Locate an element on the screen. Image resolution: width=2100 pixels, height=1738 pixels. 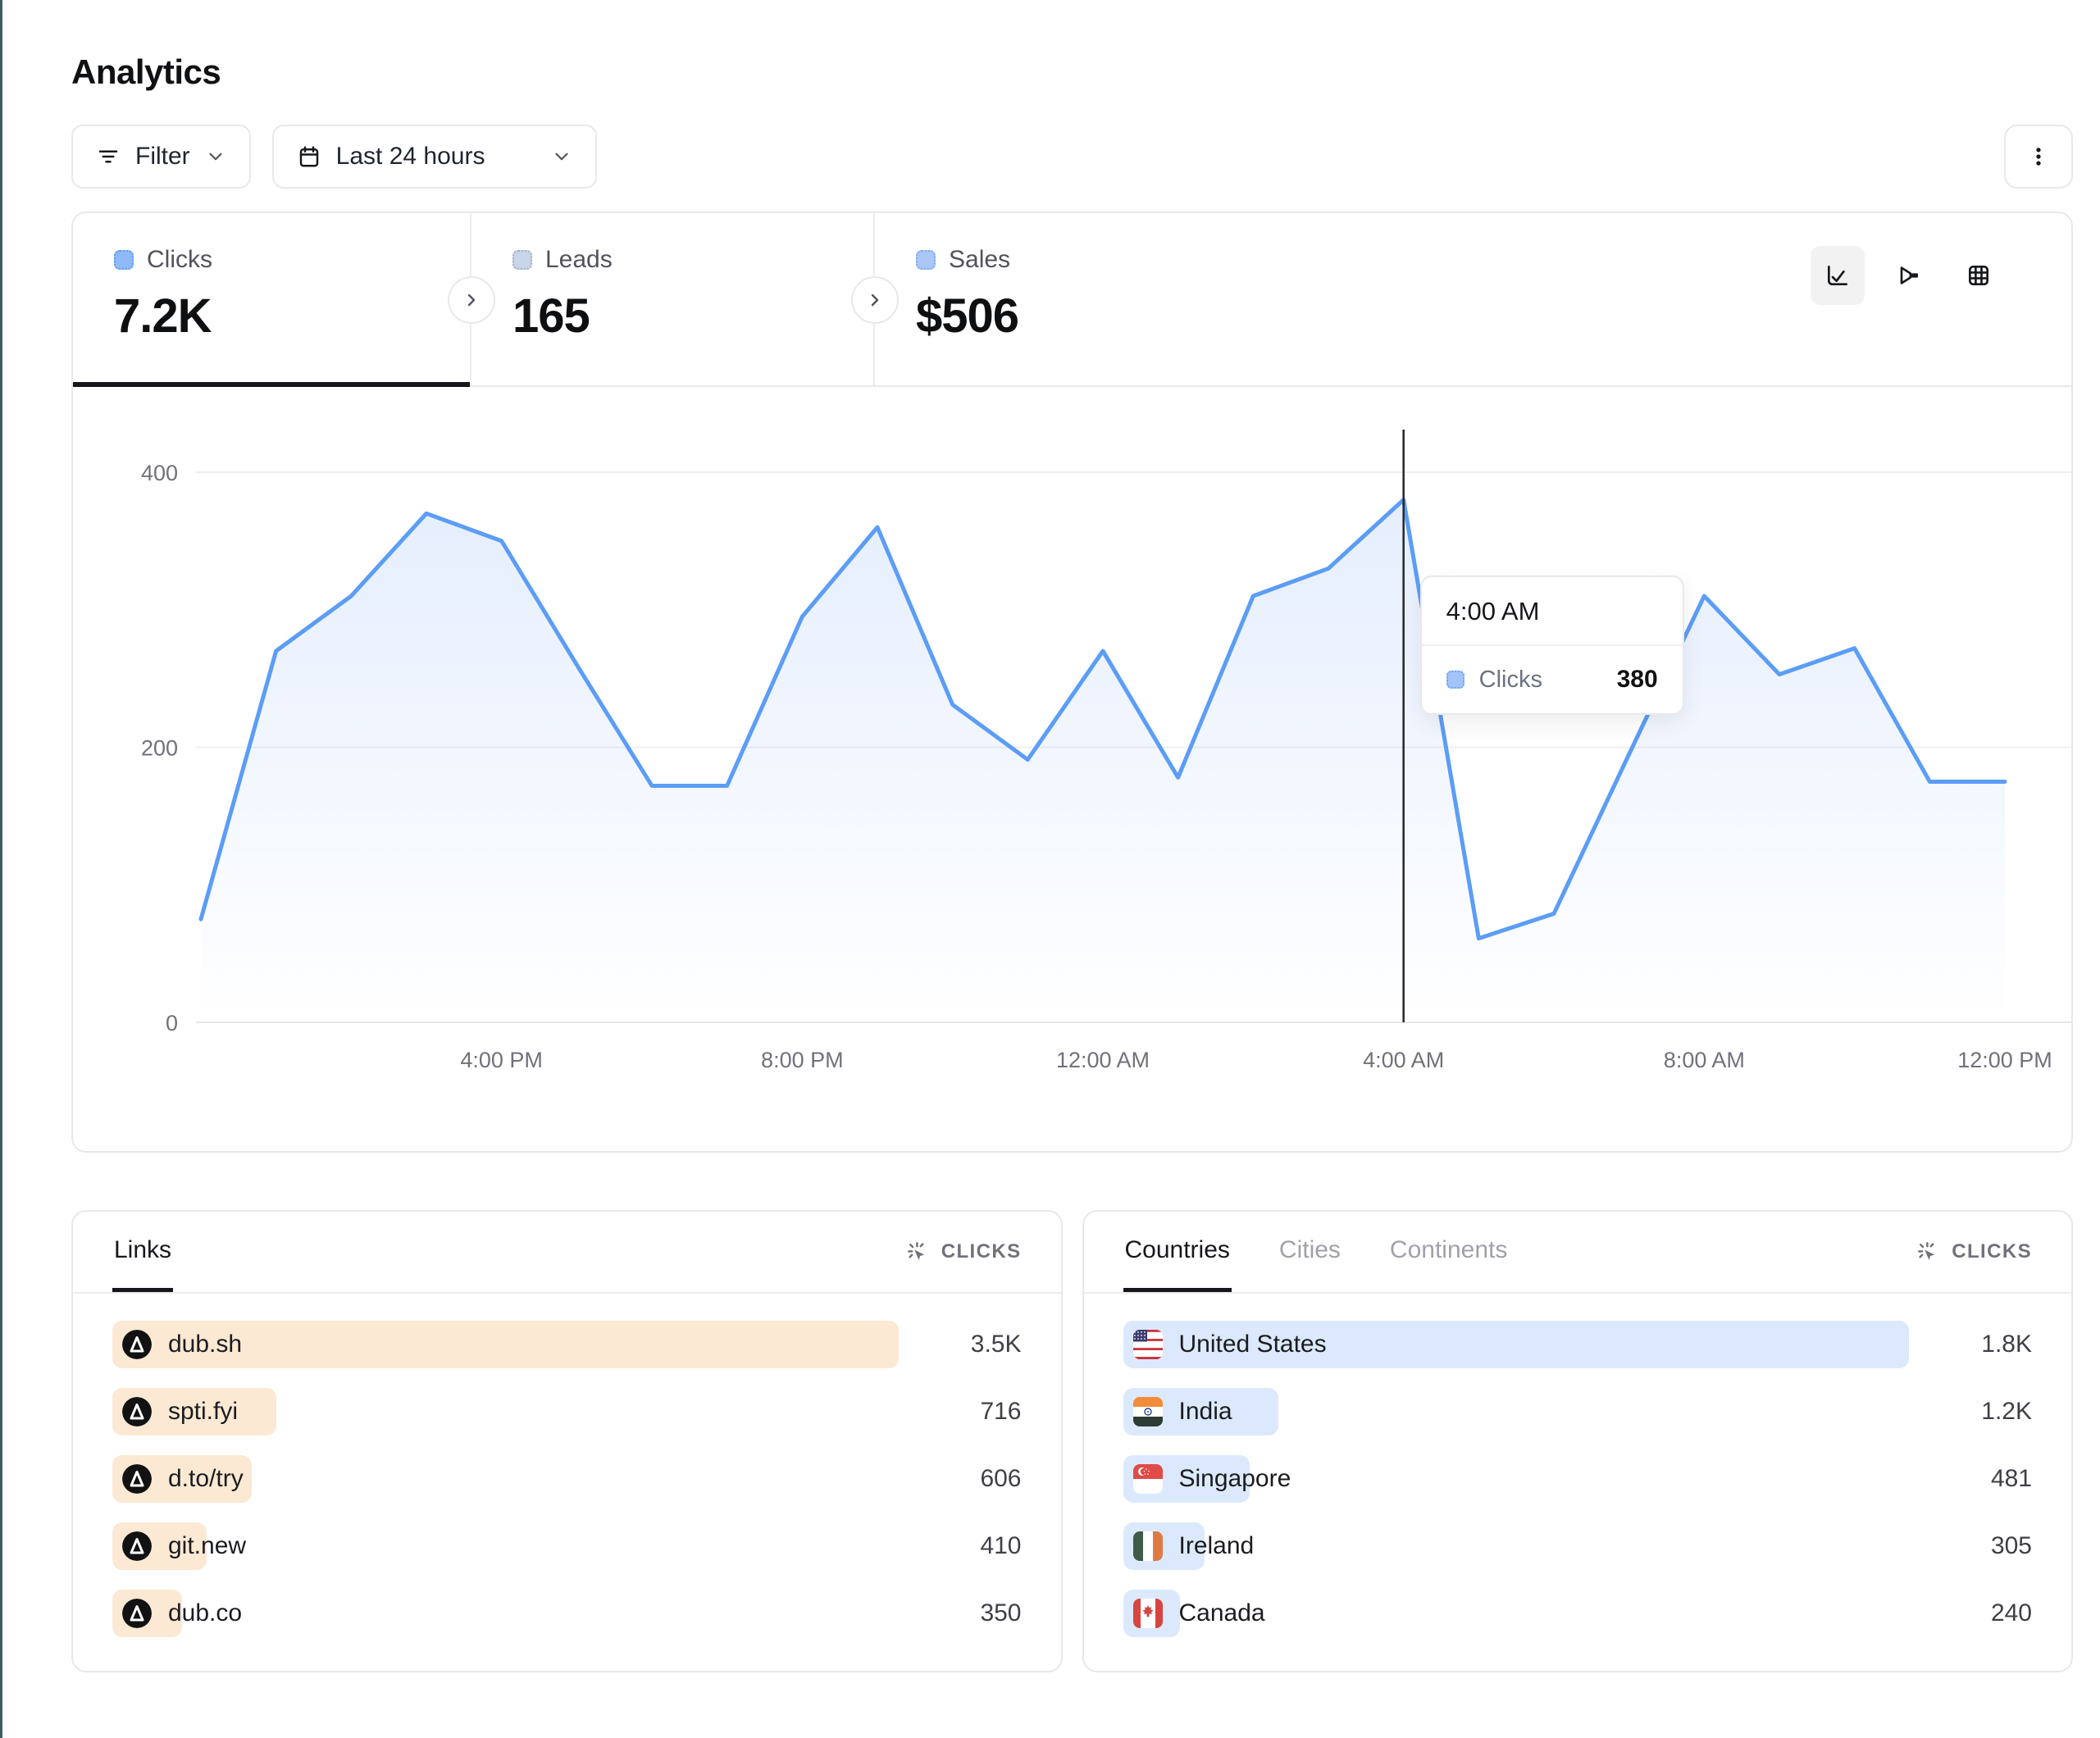
tooltip-time: 4:00 AM is located at coordinates (1552, 611).